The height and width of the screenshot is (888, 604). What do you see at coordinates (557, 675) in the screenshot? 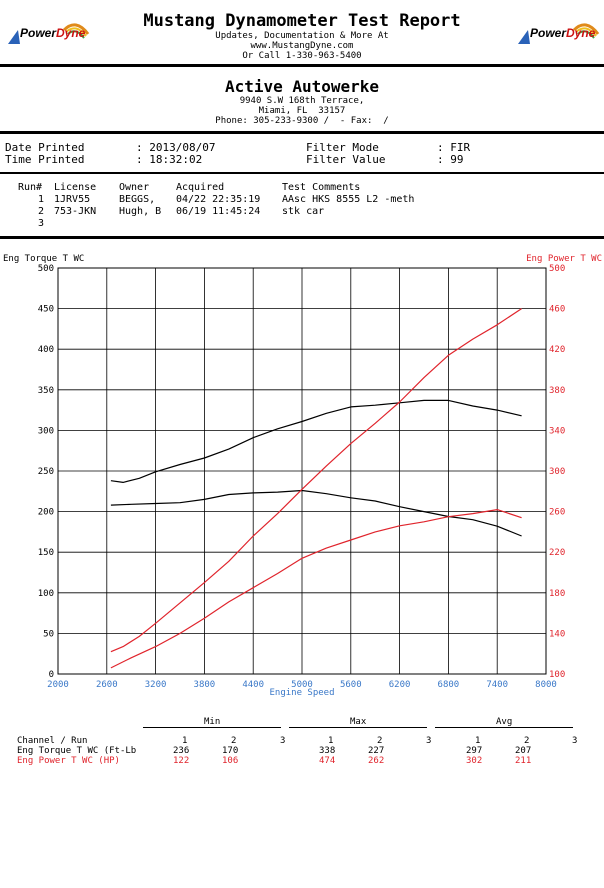
I see `y-right-tick-label: 100` at bounding box center [557, 675].